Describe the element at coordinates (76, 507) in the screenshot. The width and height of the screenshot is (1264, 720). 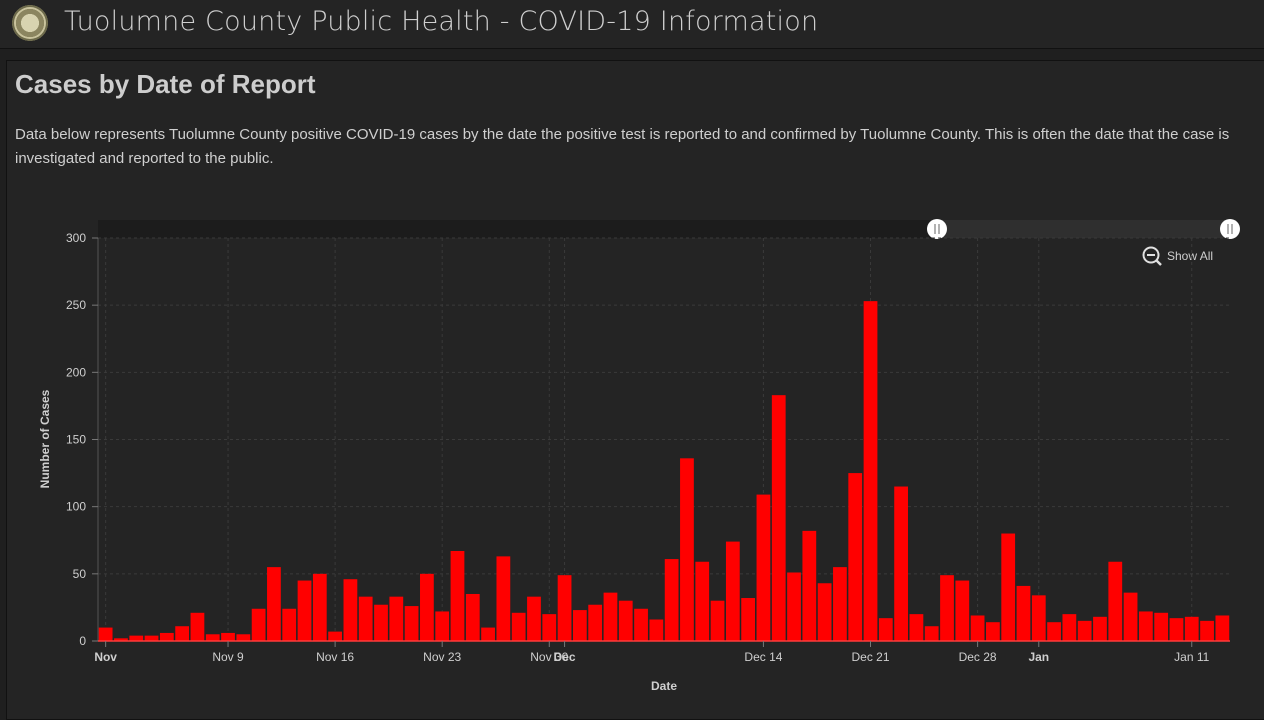
I see `y-tick-label: 100` at that location.